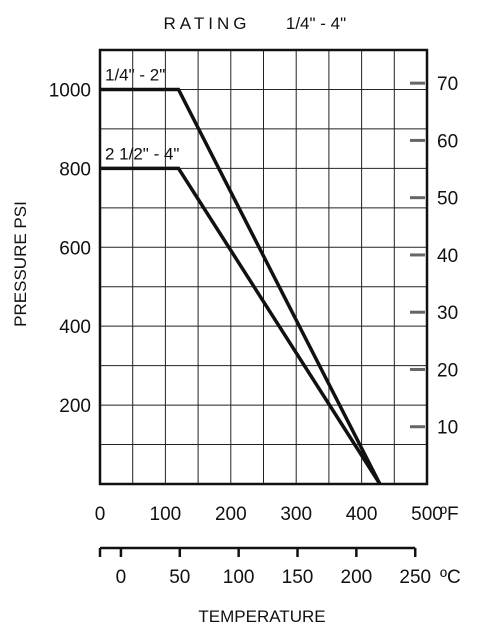 The image size is (485, 634). What do you see at coordinates (298, 577) in the screenshot?
I see `x-tick-label-c: 150` at bounding box center [298, 577].